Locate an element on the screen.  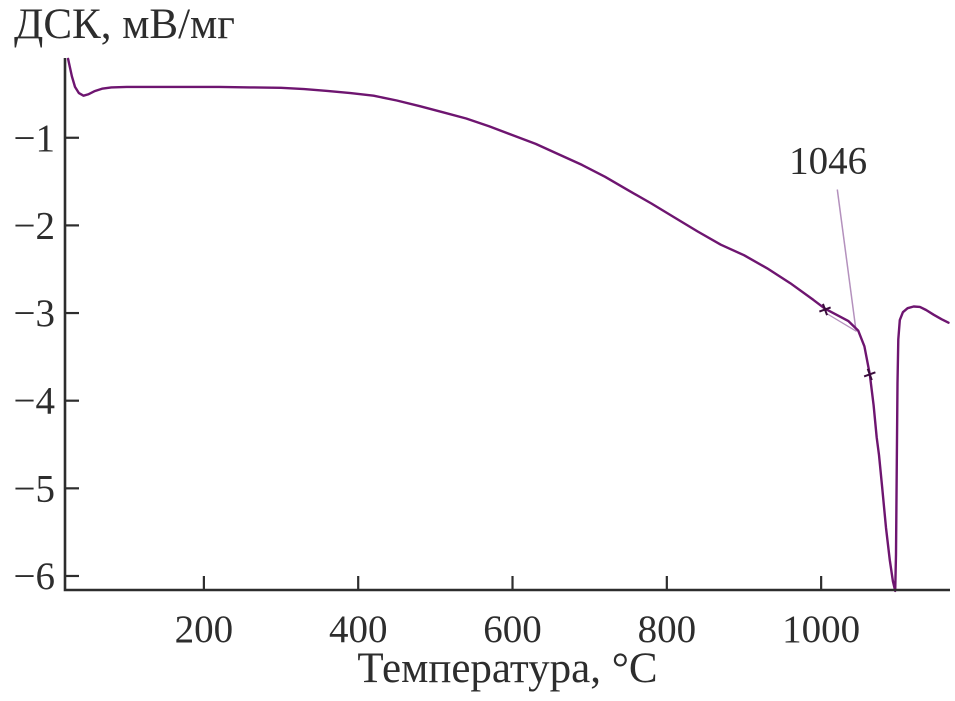
x-tick-label: 800 is located at coordinates (667, 629).